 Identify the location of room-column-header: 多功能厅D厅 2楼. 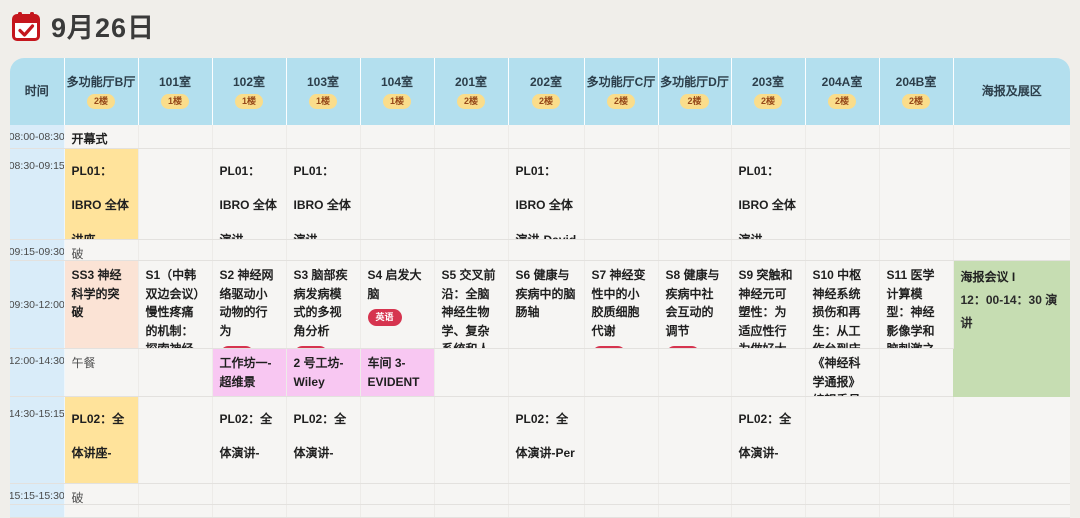
(695, 91).